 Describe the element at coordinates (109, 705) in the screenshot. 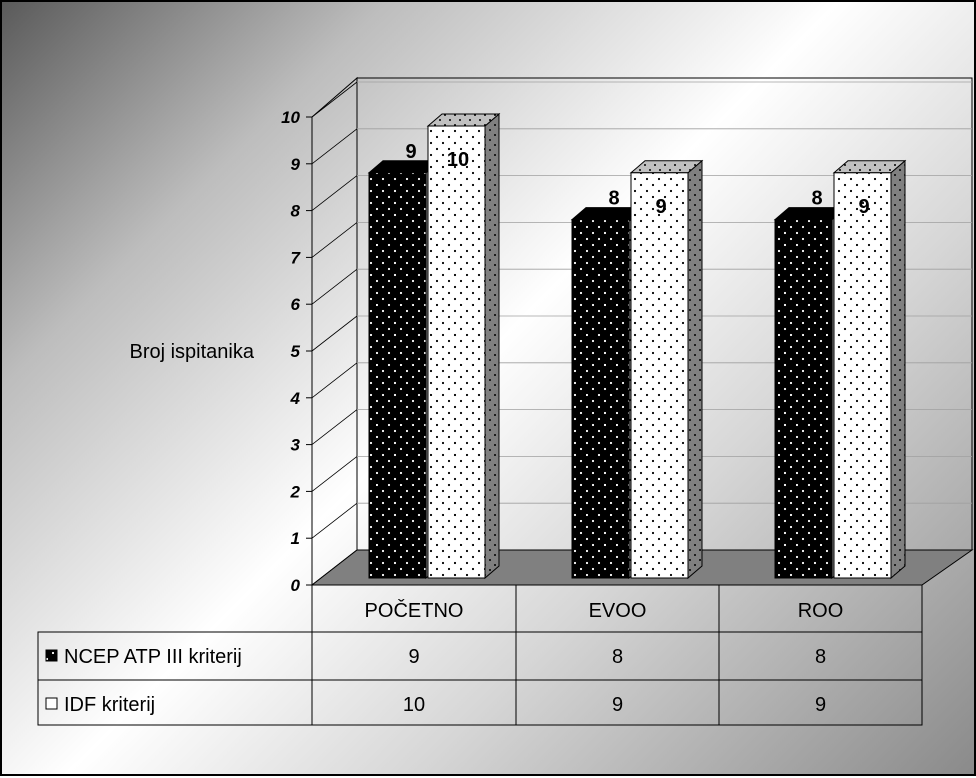

I see `legend-entry: IDF kriterij` at that location.